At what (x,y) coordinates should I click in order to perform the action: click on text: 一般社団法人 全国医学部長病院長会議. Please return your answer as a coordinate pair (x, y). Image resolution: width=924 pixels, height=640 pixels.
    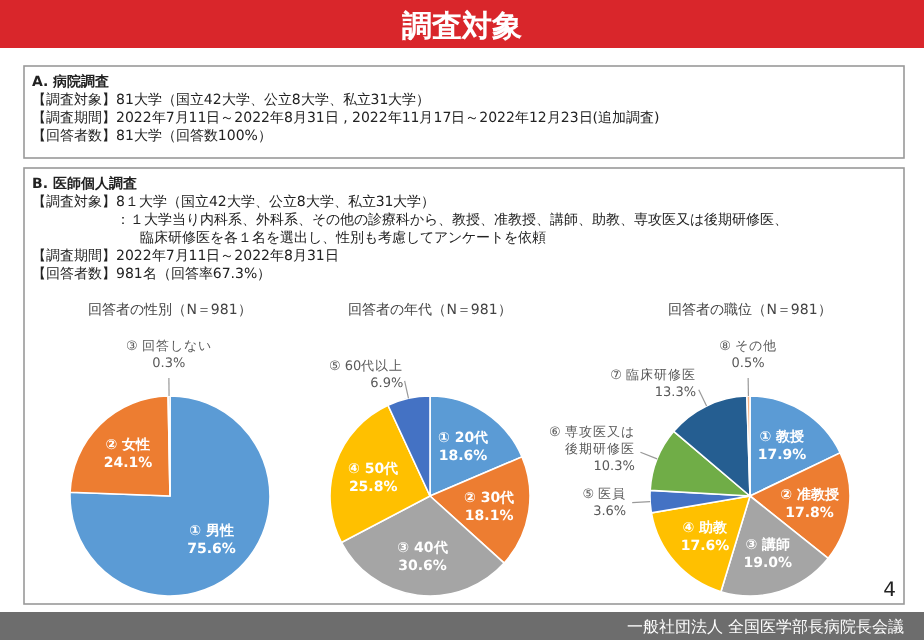
    Looking at the image, I should click on (765, 627).